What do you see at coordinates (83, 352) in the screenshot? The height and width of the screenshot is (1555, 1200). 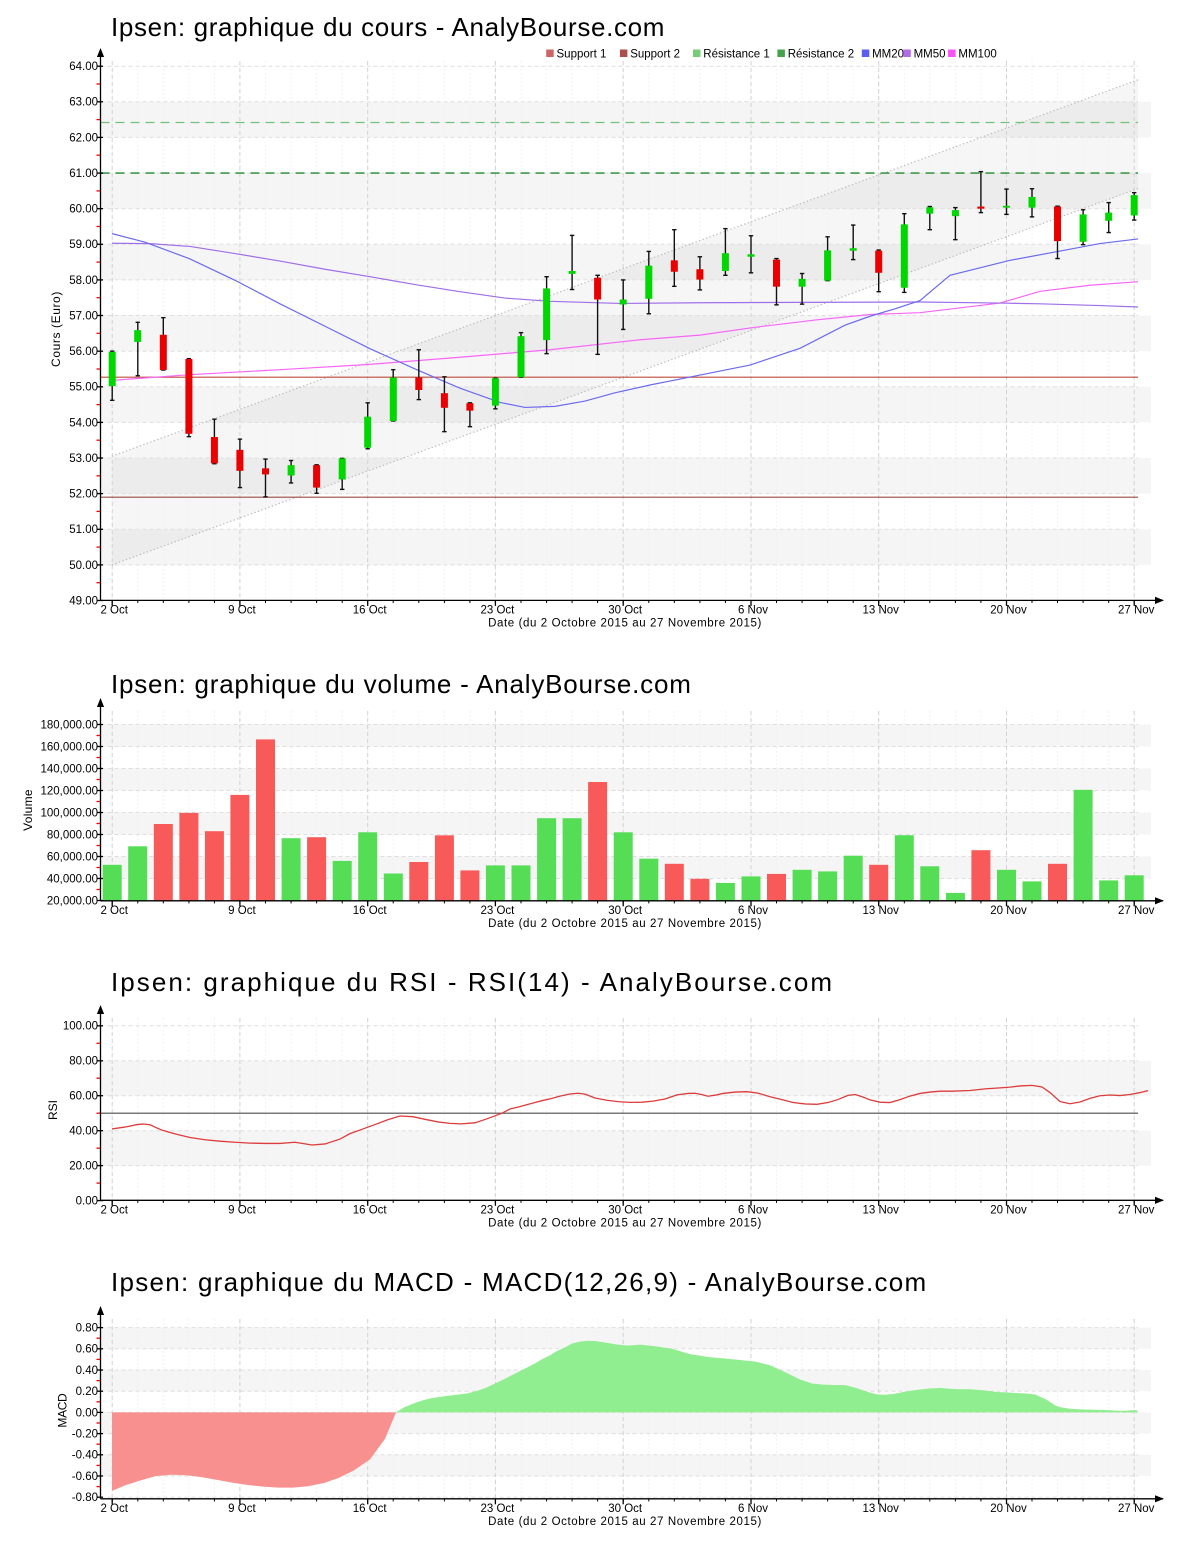 I see `svg-text: 56.00` at bounding box center [83, 352].